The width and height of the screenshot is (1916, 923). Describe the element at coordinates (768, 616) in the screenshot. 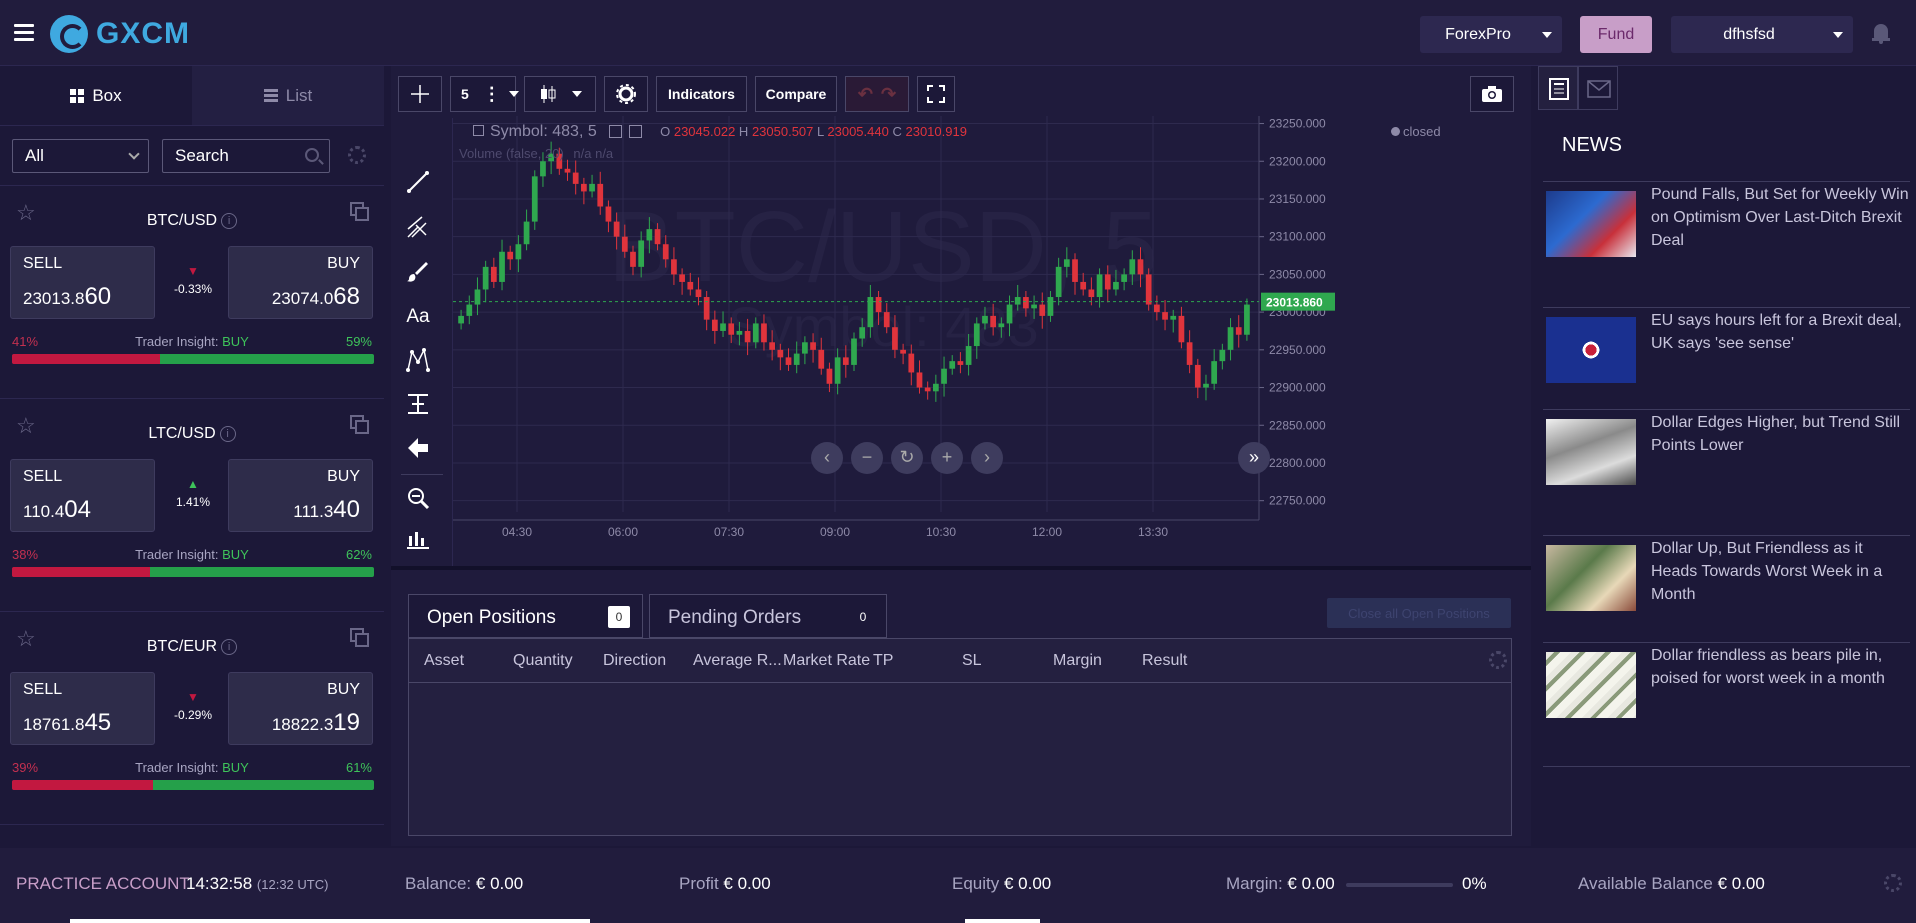

I see `tab-pending-orders: Pending Orders 0` at that location.